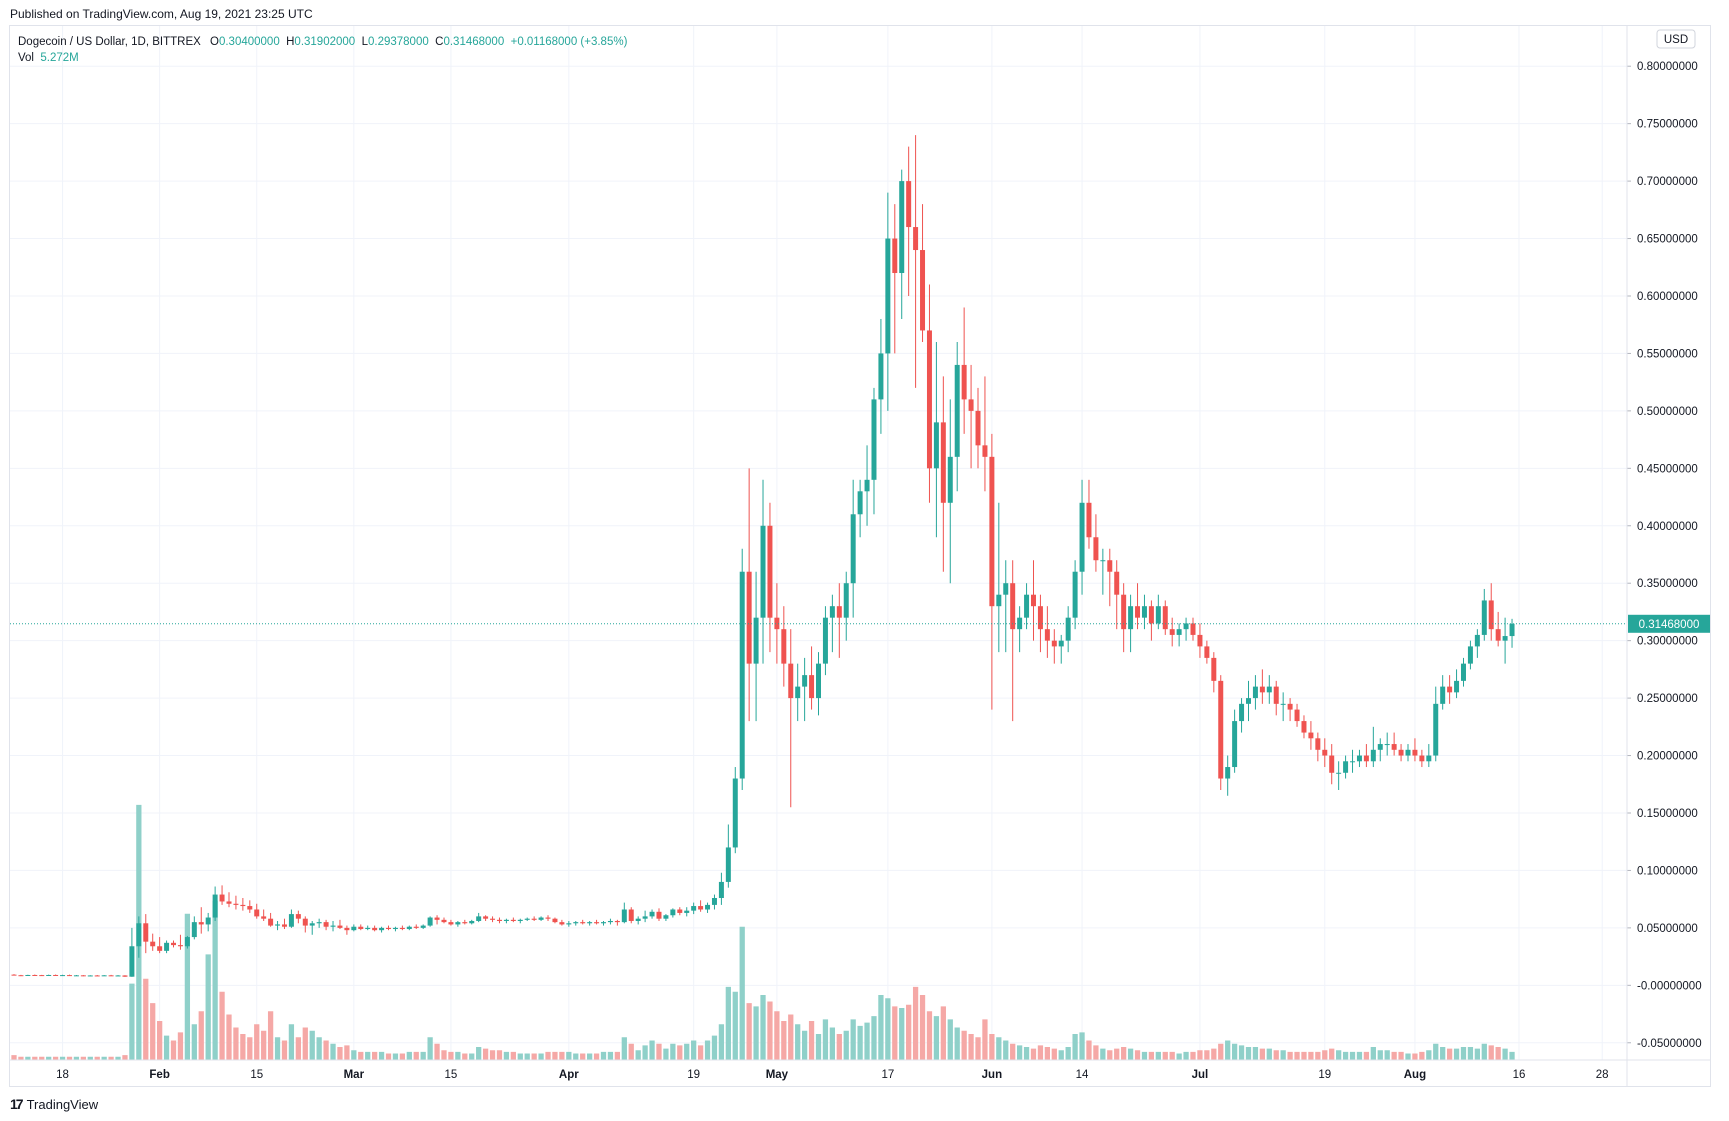 Image resolution: width=1729 pixels, height=1121 pixels. Describe the element at coordinates (54, 1104) in the screenshot. I see `tradingview-footer: 17 TradingView` at that location.